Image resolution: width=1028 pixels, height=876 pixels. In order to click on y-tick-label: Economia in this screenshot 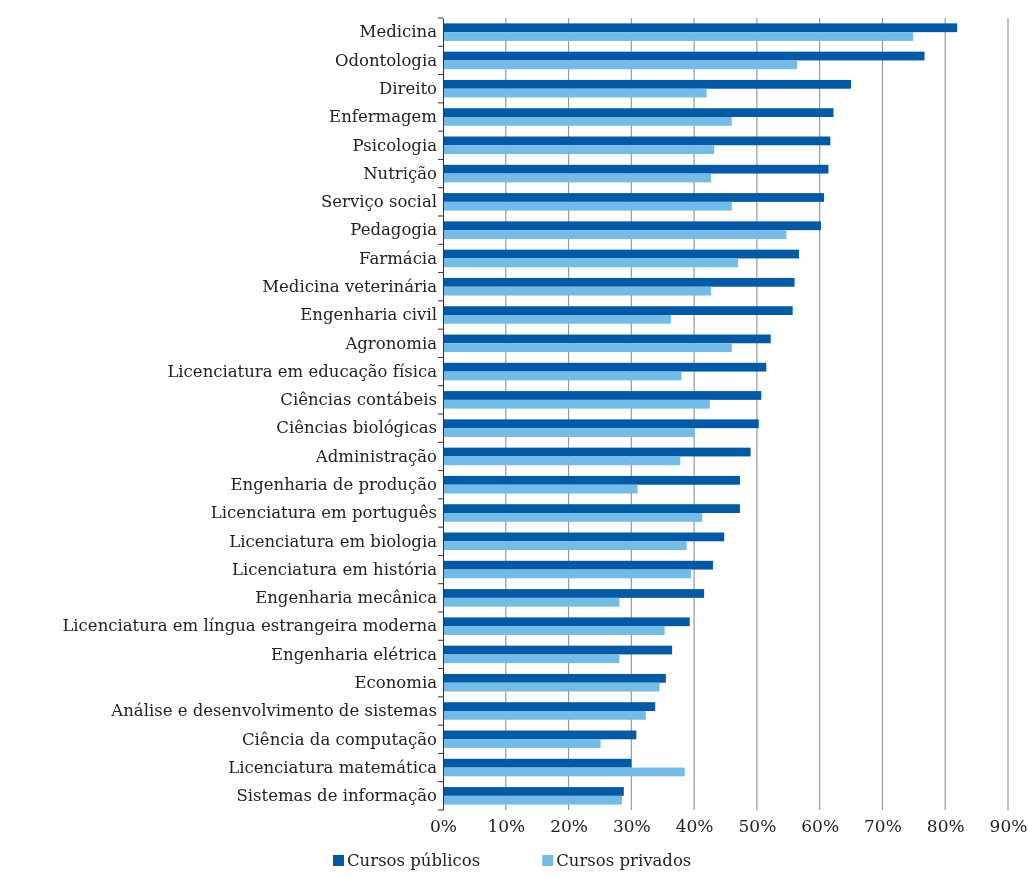, I will do `click(396, 682)`.